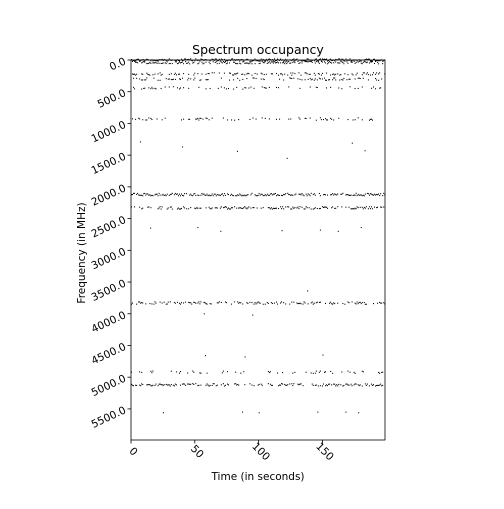 The image size is (504, 509). I want to click on y-axis-label: Frequency (in MHz), so click(82, 252).